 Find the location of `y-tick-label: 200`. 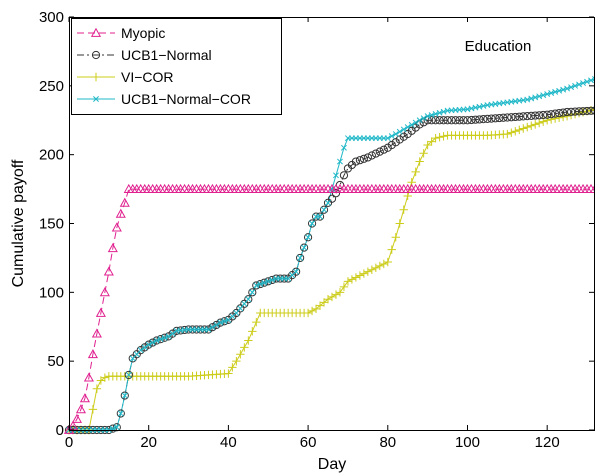

y-tick-label: 200 is located at coordinates (51, 155).